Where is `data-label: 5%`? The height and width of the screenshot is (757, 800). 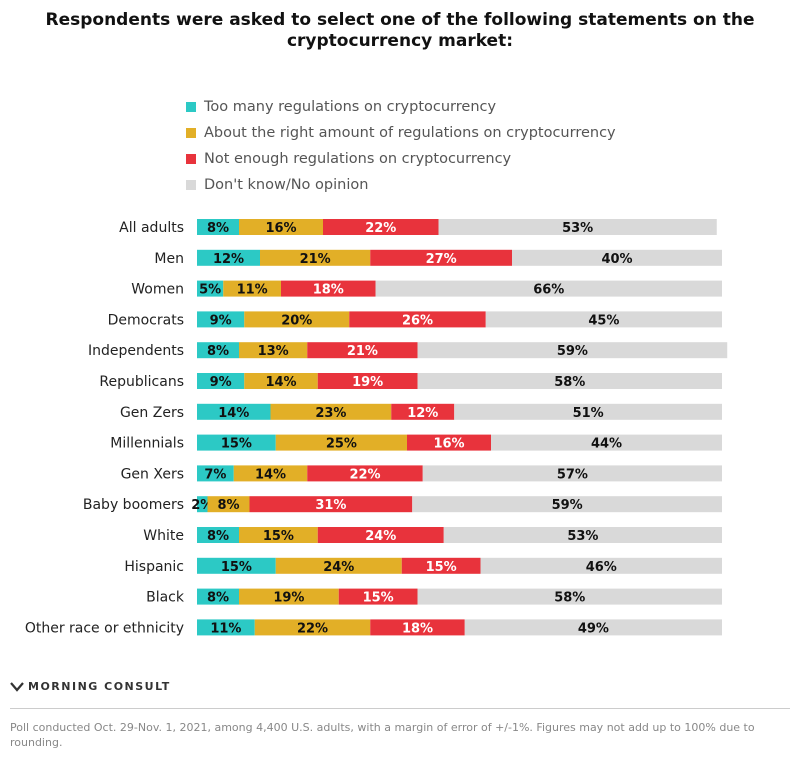
data-label: 5% is located at coordinates (210, 290).